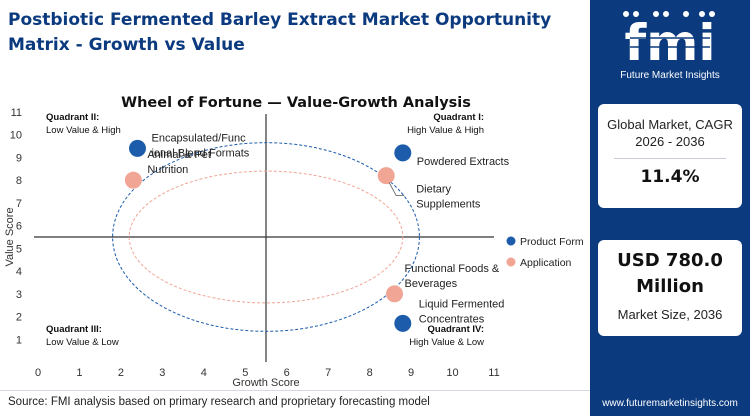 This screenshot has height=417, width=750. Describe the element at coordinates (456, 329) in the screenshot. I see `quadrant-title: Quadrant IV:` at that location.